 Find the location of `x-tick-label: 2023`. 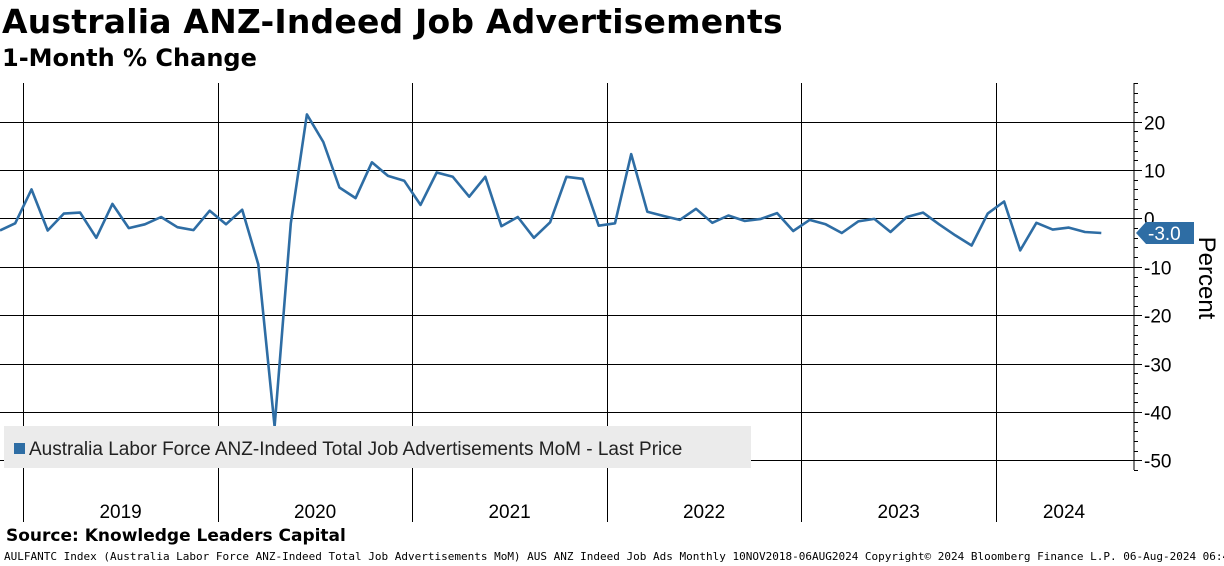

x-tick-label: 2023 is located at coordinates (899, 512).